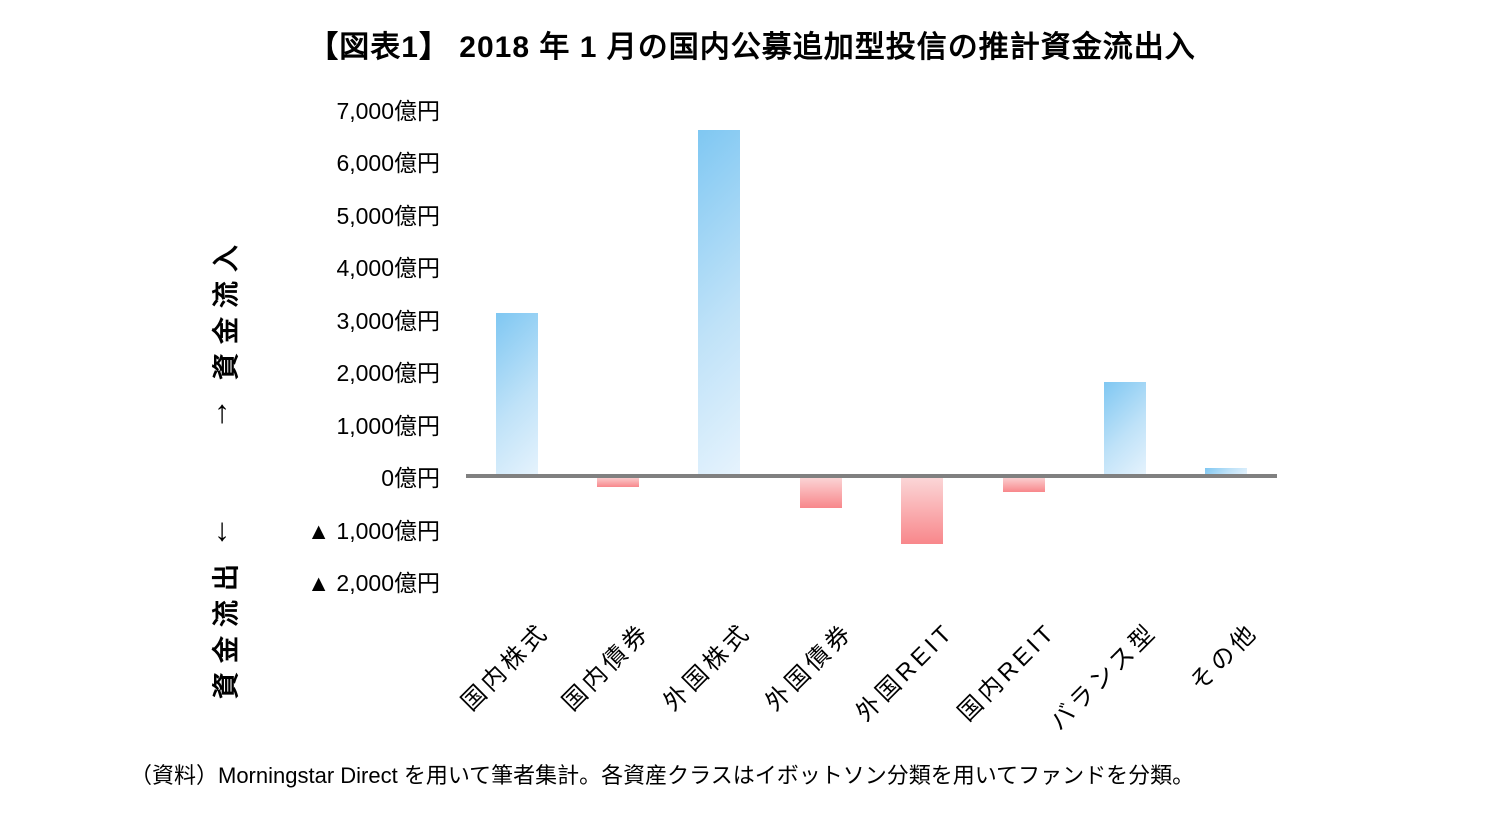 The height and width of the screenshot is (826, 1504). I want to click on arrow-down-icon: ↓, so click(222, 529).